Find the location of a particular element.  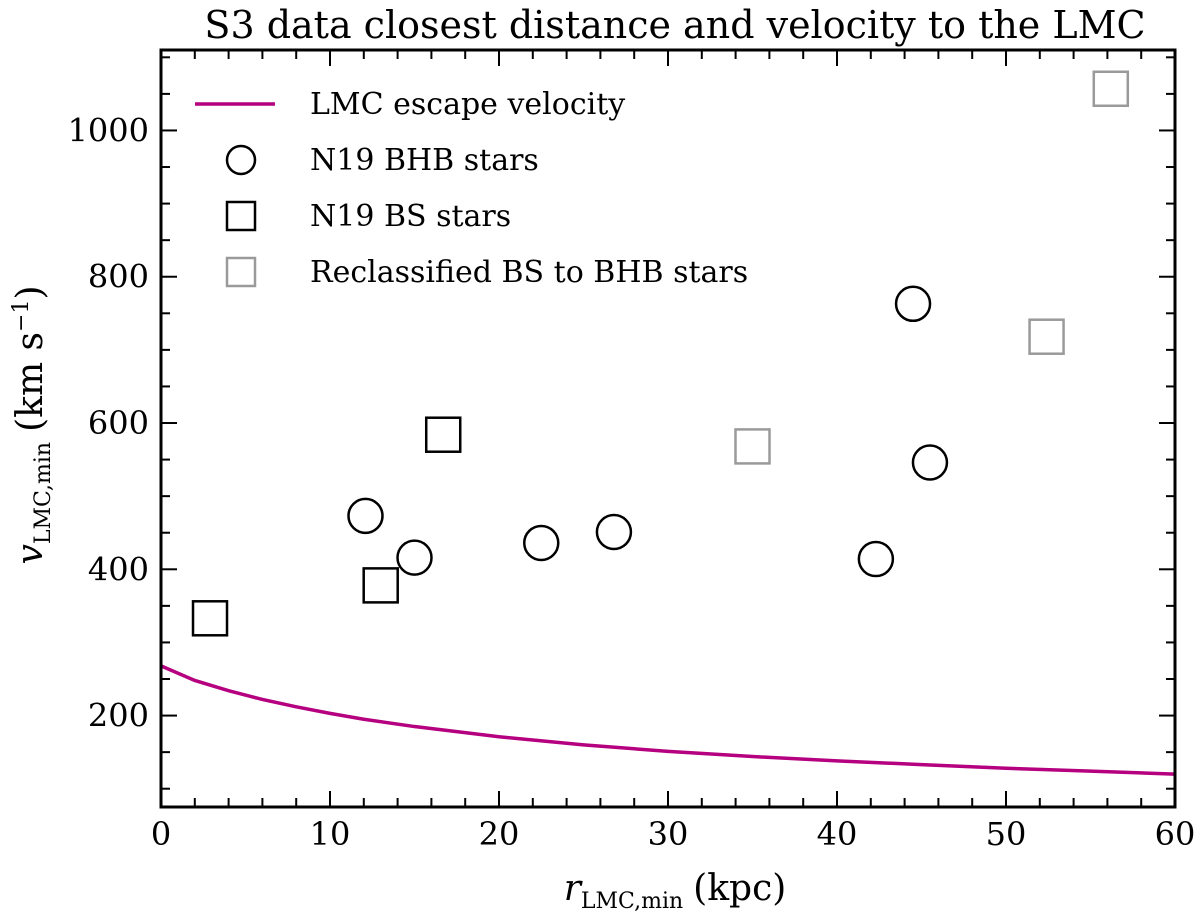

y-axis-unit-suffix: ) is located at coordinates (30, 293).